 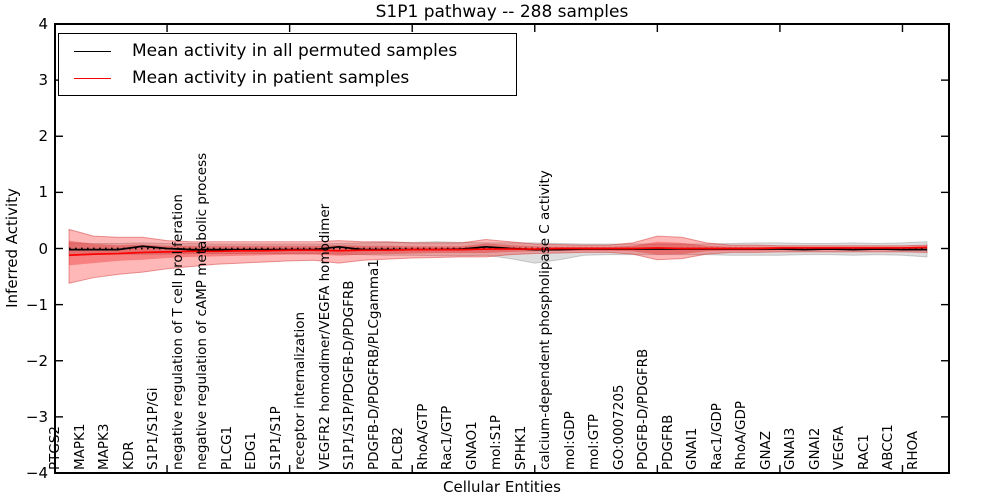 What do you see at coordinates (300, 390) in the screenshot?
I see `x-tick-label: receptor internalization` at bounding box center [300, 390].